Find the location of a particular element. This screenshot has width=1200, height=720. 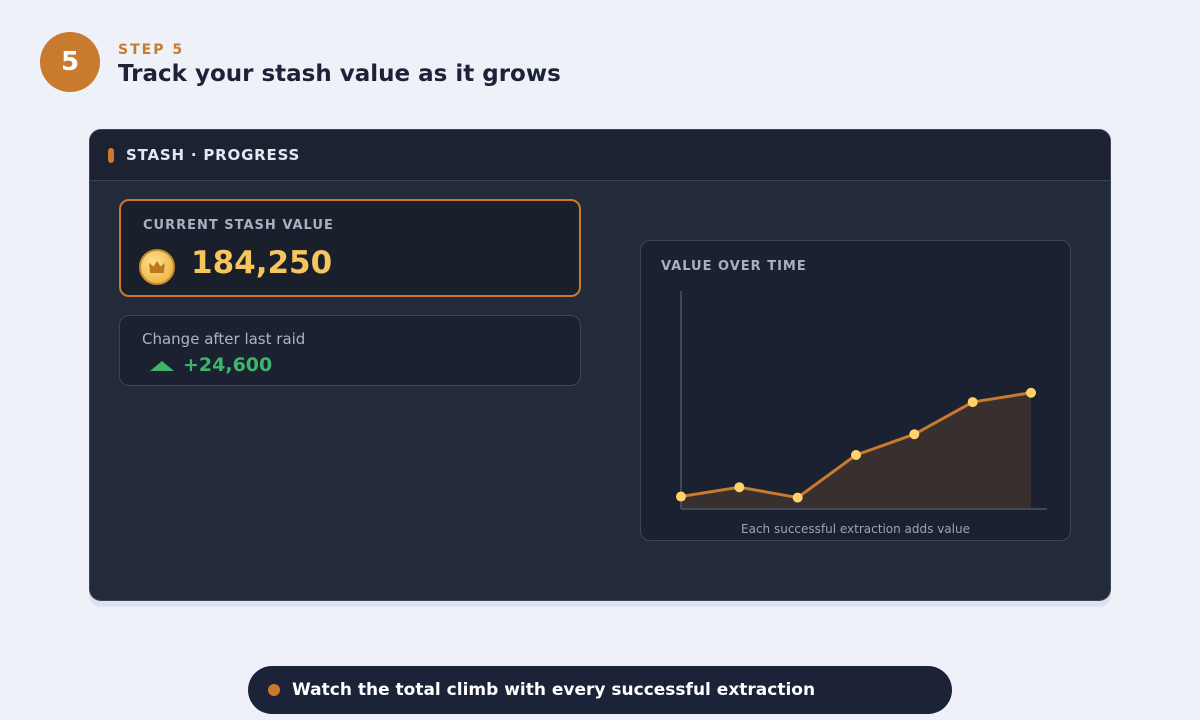

step-label: STEP 5 is located at coordinates (151, 50).